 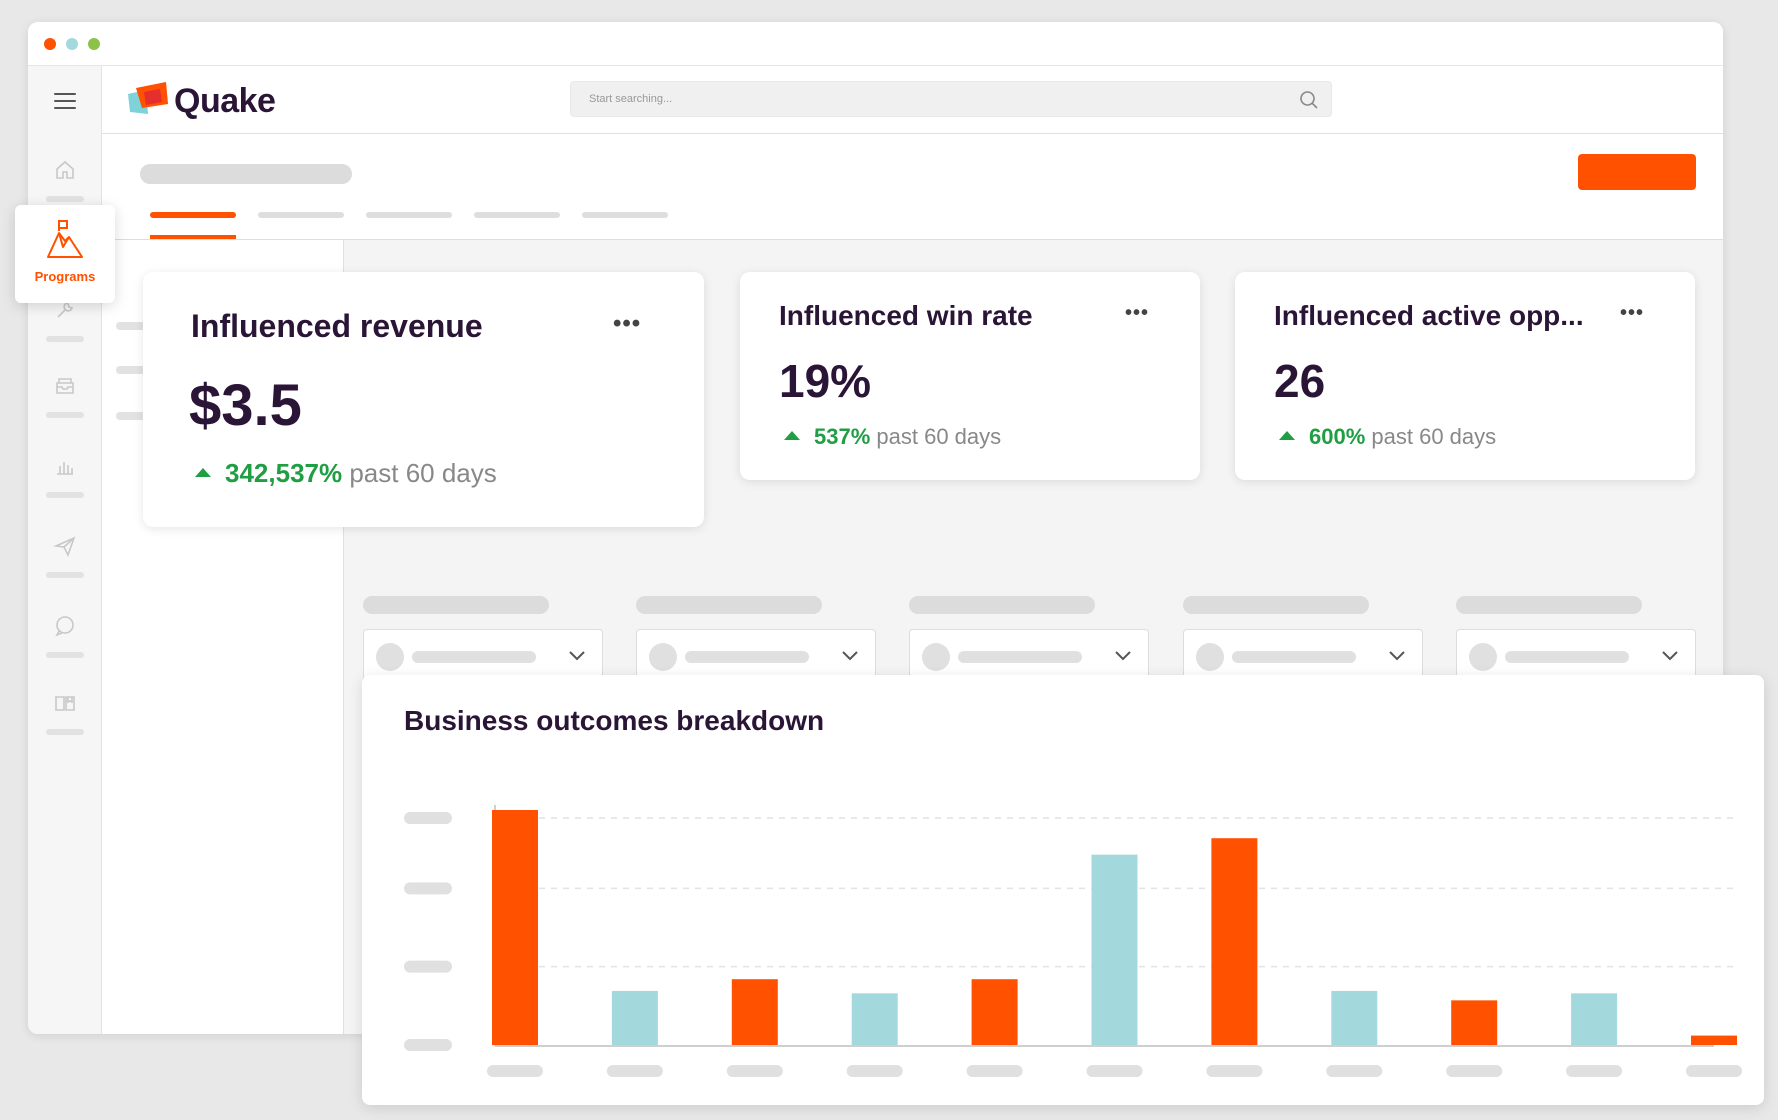 What do you see at coordinates (64, 547) in the screenshot?
I see `send-icon` at bounding box center [64, 547].